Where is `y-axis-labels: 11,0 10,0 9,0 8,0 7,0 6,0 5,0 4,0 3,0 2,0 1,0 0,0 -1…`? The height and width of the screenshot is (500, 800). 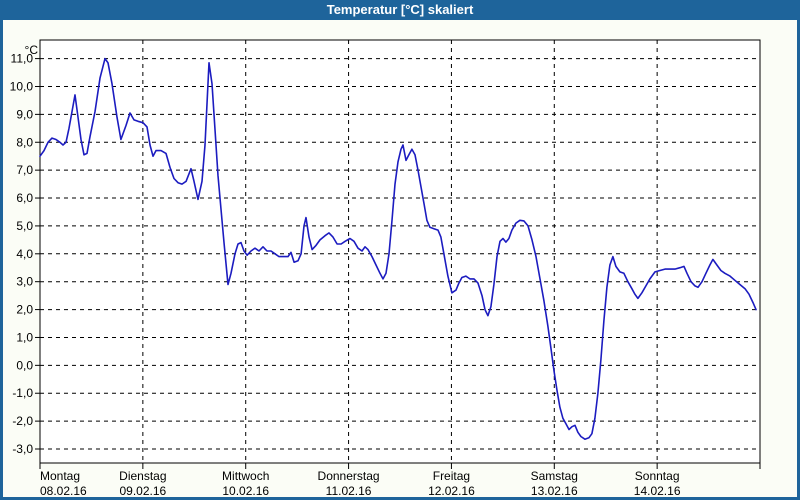 y-axis-labels: 11,0 10,0 9,0 8,0 7,0 6,0 5,0 4,0 3,0 2,0 1,0 0,0 -1… is located at coordinates (24, 249).